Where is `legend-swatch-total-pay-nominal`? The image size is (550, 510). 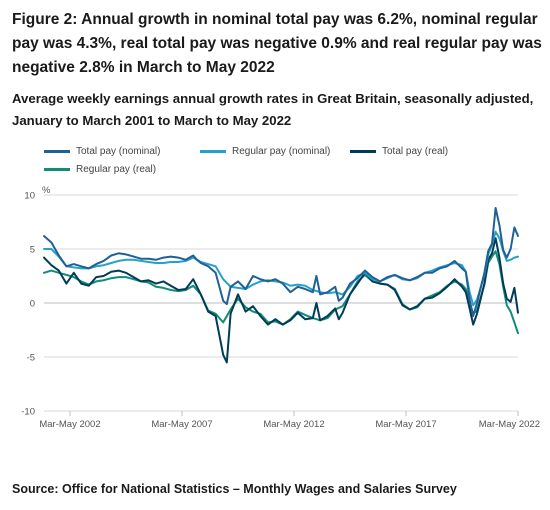
legend-swatch-total-pay-nominal is located at coordinates (57, 151).